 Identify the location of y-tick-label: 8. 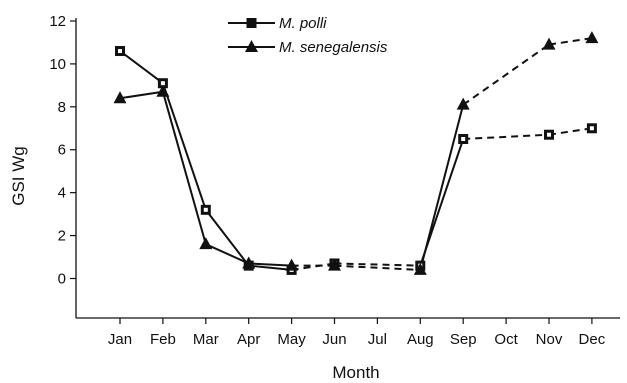
(62, 107).